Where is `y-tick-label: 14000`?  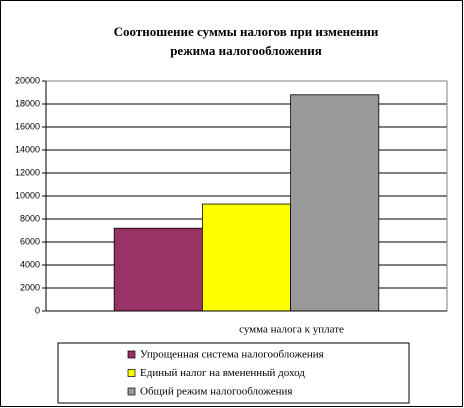 y-tick-label: 14000 is located at coordinates (27, 149).